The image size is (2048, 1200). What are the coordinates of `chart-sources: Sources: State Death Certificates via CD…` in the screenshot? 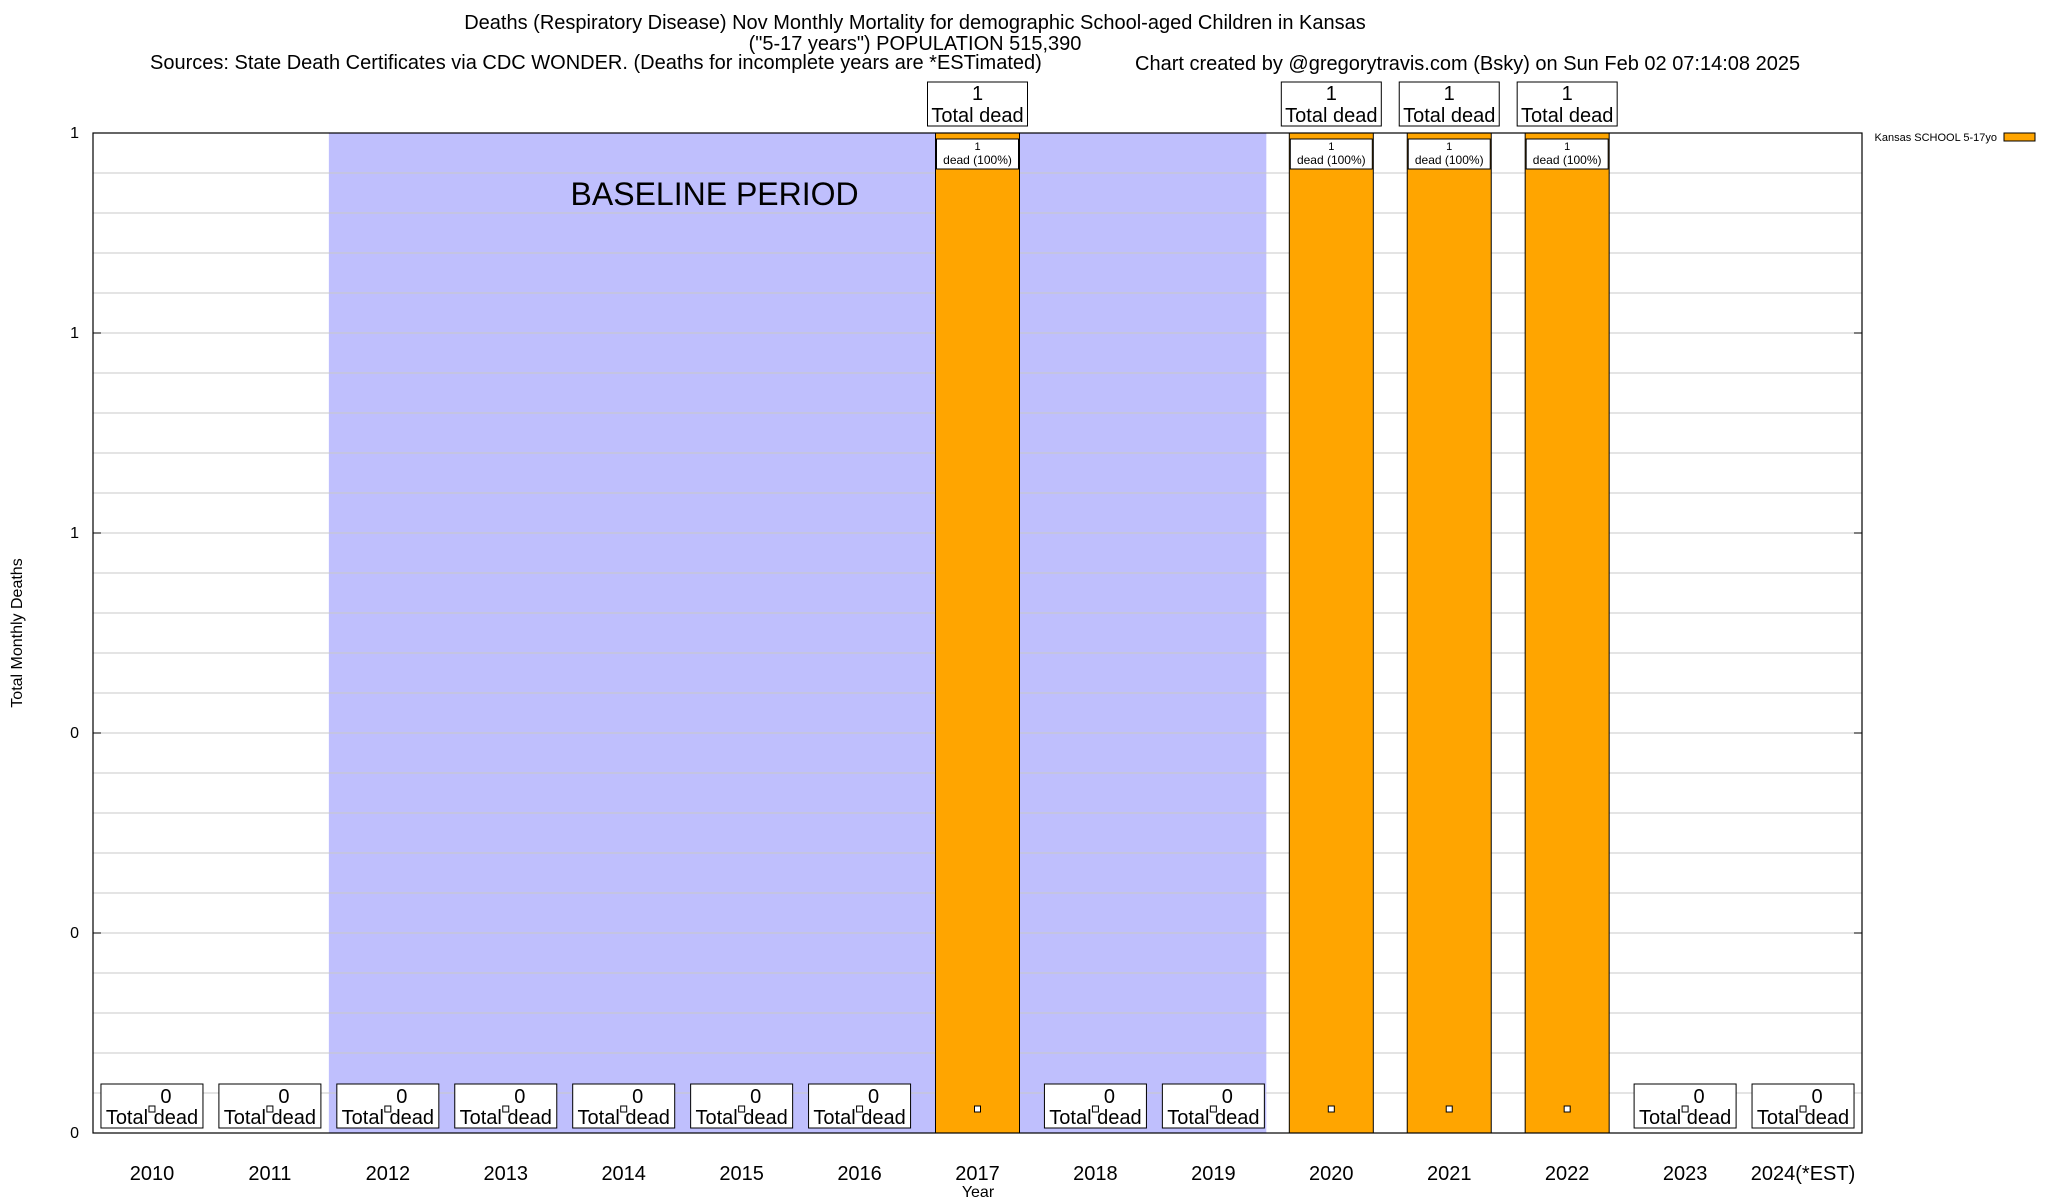 It's located at (596, 63).